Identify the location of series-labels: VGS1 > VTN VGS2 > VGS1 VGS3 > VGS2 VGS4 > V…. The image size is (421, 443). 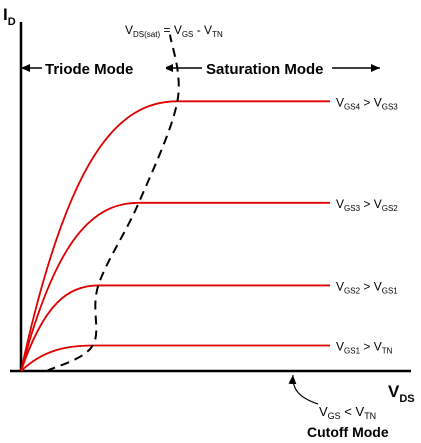
(367, 225).